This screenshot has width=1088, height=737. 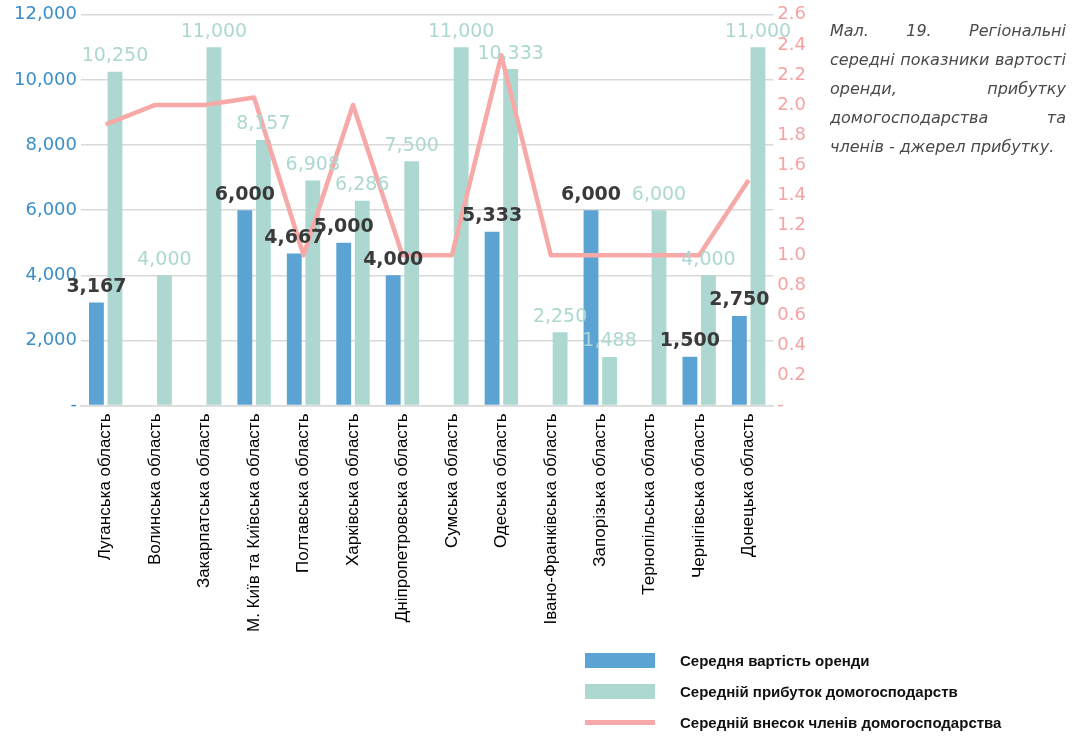 I want to click on y-tick-label: 8,000, so click(x=51, y=143).